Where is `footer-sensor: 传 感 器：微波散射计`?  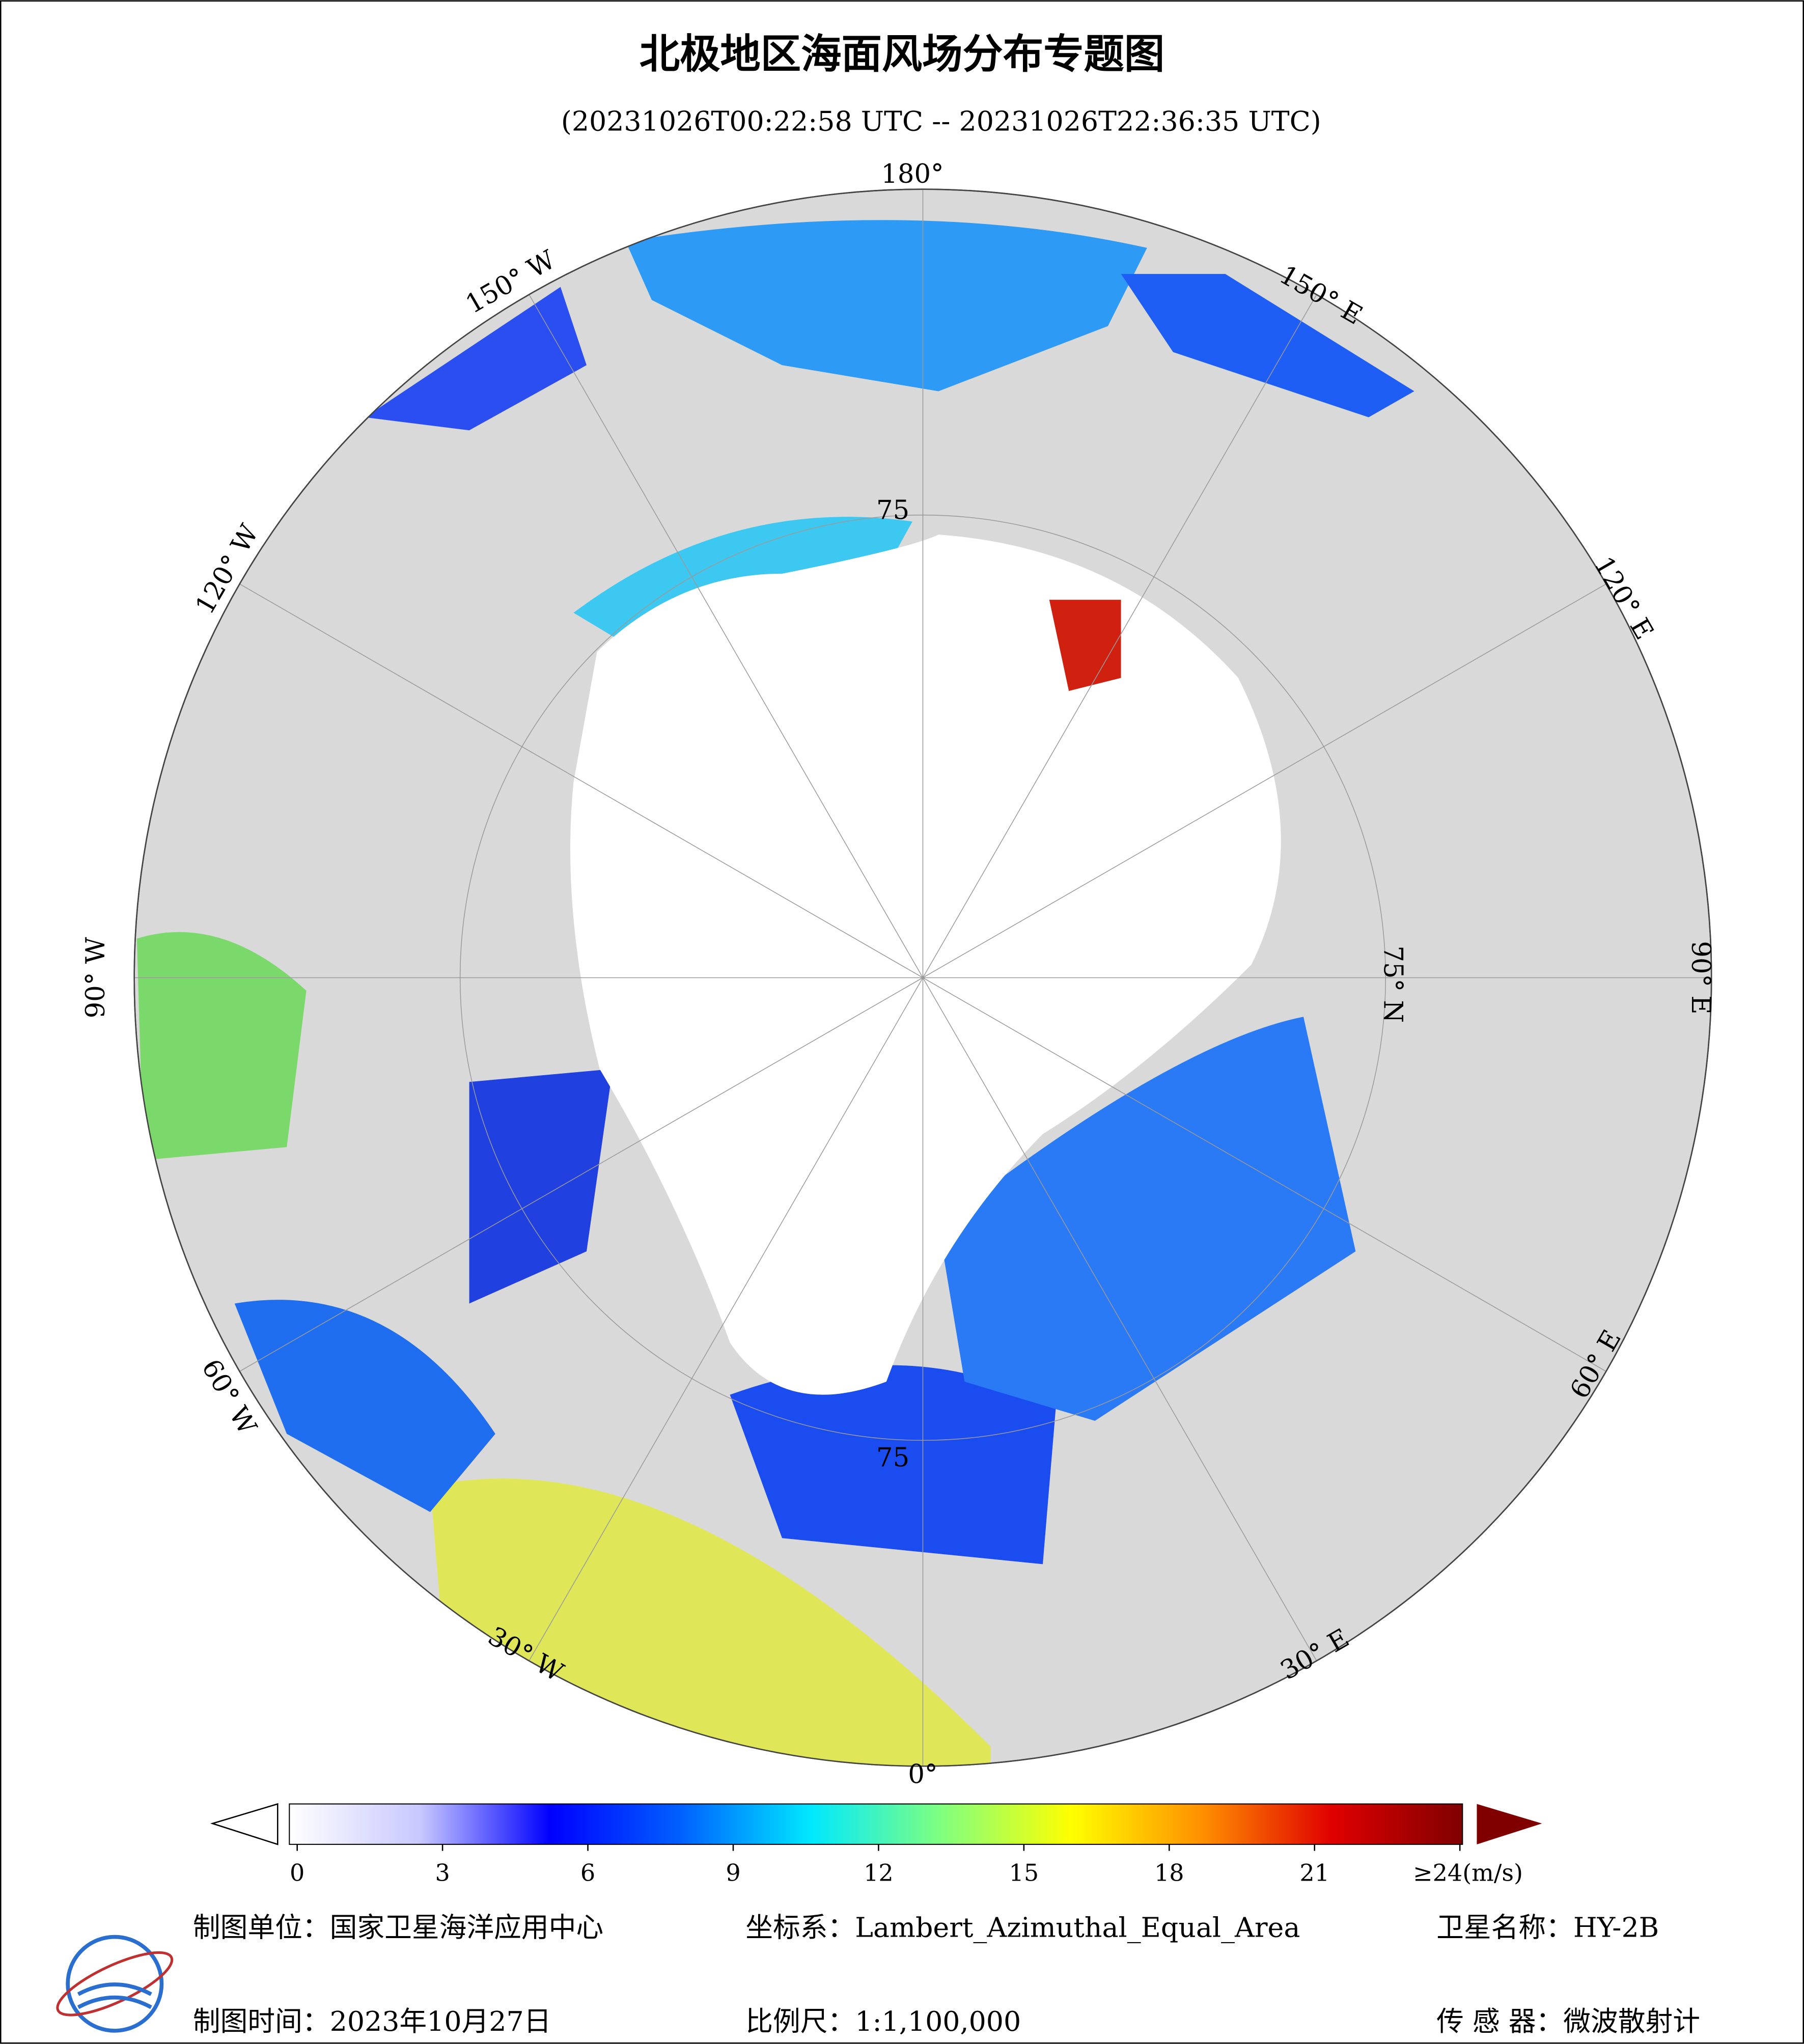 footer-sensor: 传 感 器：微波散射计 is located at coordinates (1568, 2021).